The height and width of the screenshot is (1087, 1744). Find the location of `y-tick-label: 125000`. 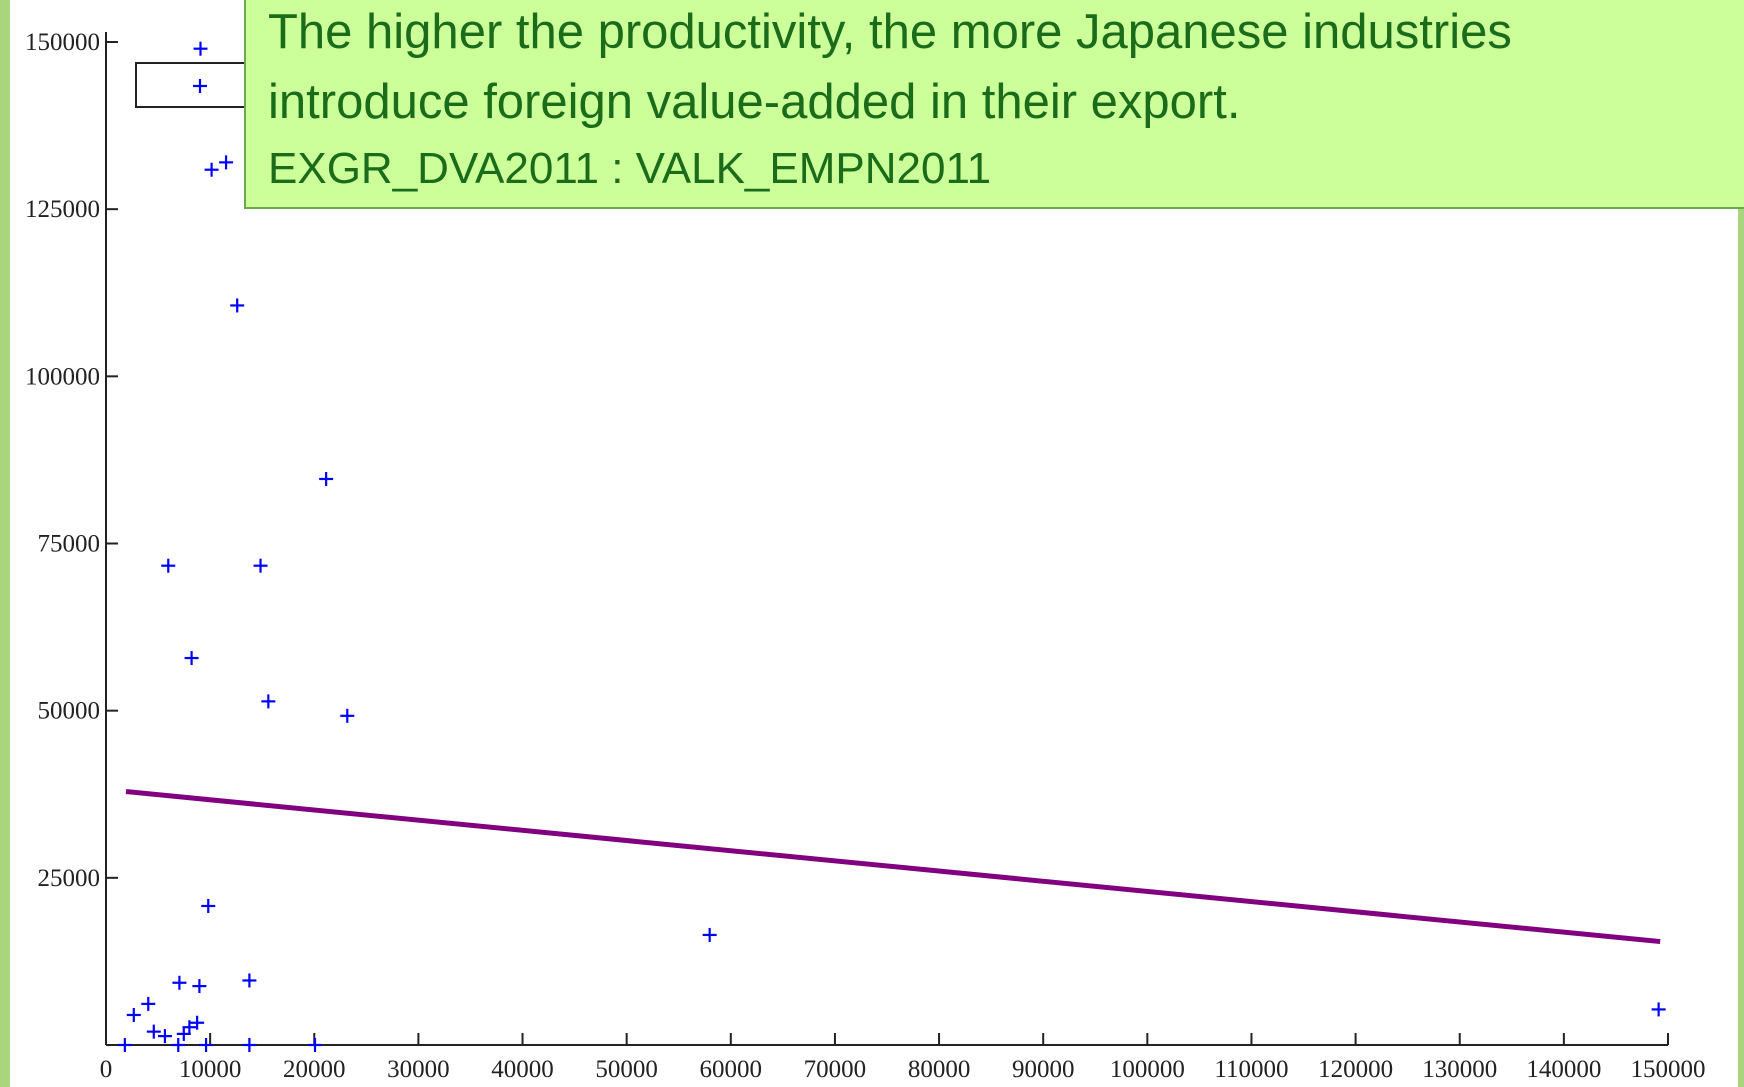

y-tick-label: 125000 is located at coordinates (62, 209).